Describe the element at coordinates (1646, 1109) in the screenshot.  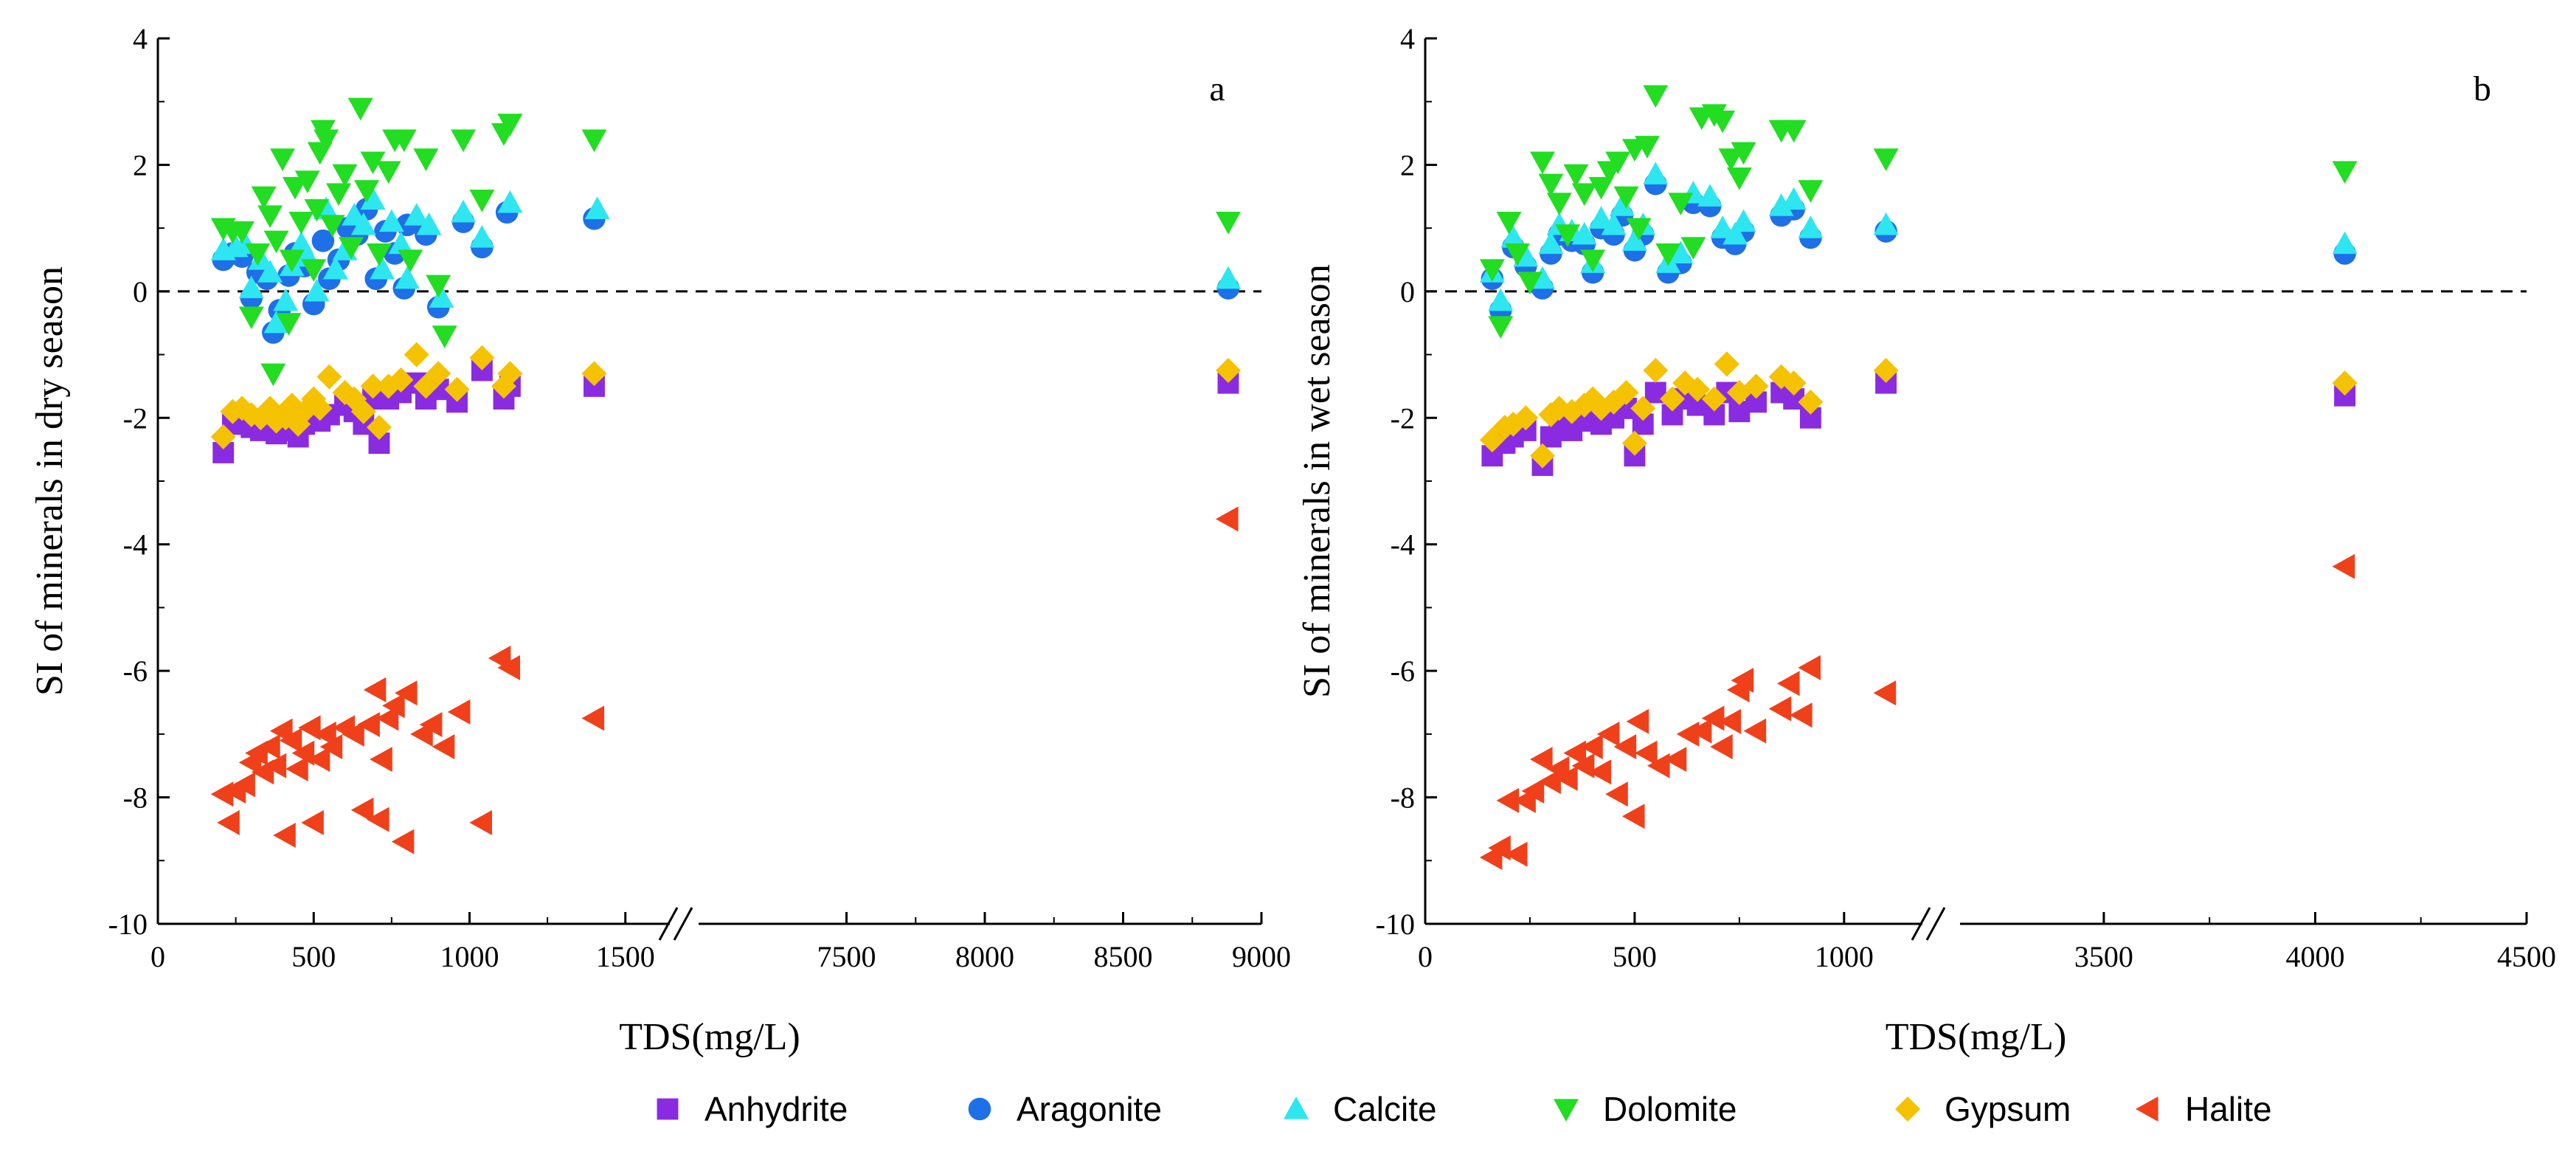
I see `legend-item-dolomite: Dolomite` at that location.